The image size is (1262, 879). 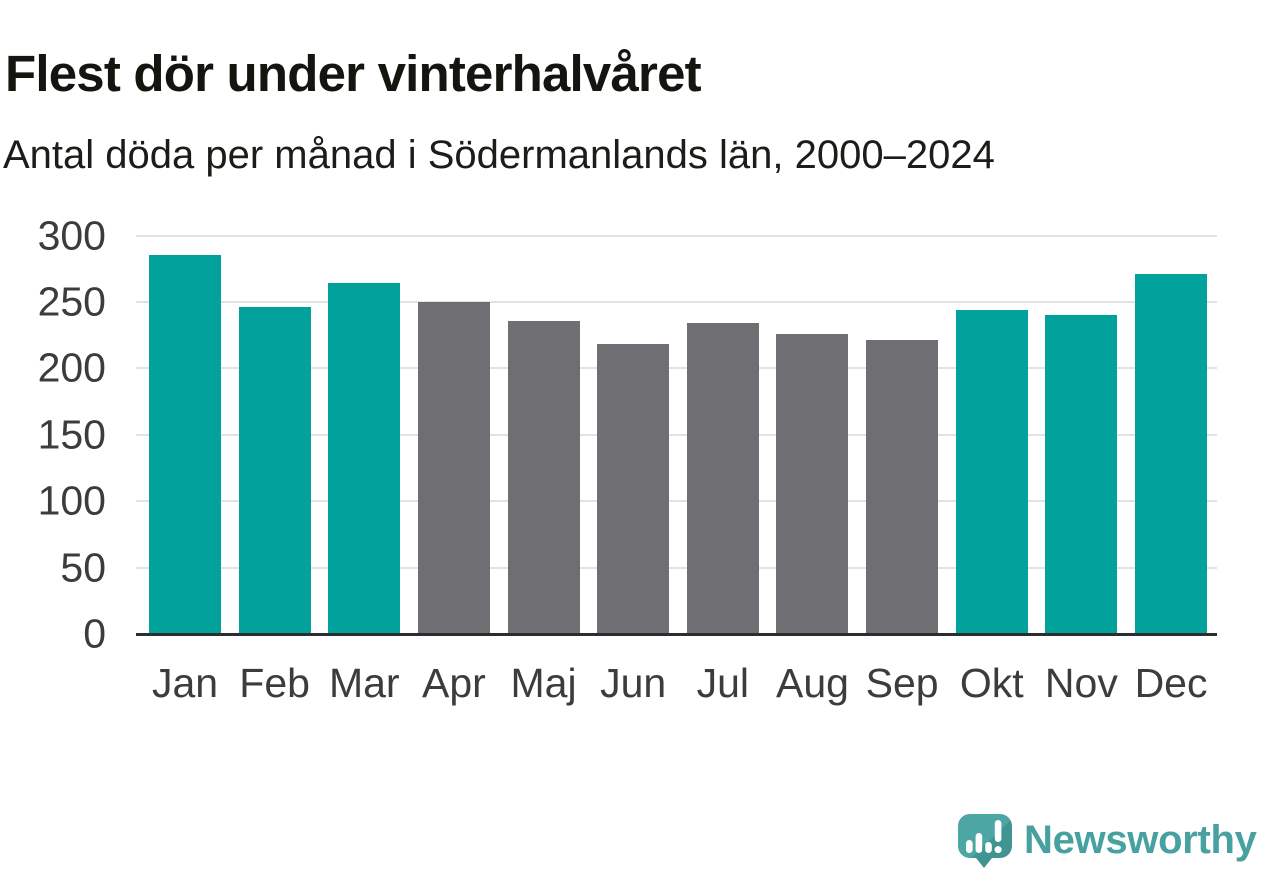 I want to click on bar-jul, so click(x=722, y=478).